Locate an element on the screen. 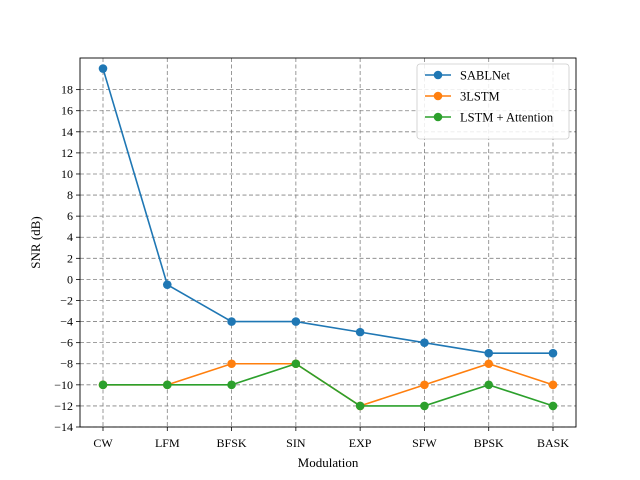 Image resolution: width=640 pixels, height=480 pixels. x-tick-label: CW is located at coordinates (103, 443).